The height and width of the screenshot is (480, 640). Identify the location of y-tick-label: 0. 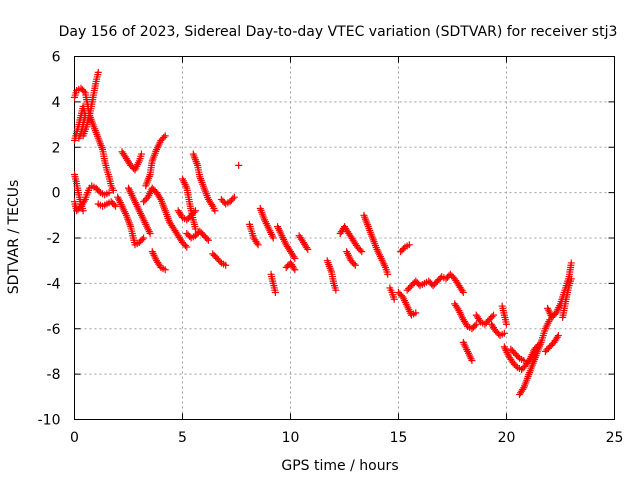
(56, 194).